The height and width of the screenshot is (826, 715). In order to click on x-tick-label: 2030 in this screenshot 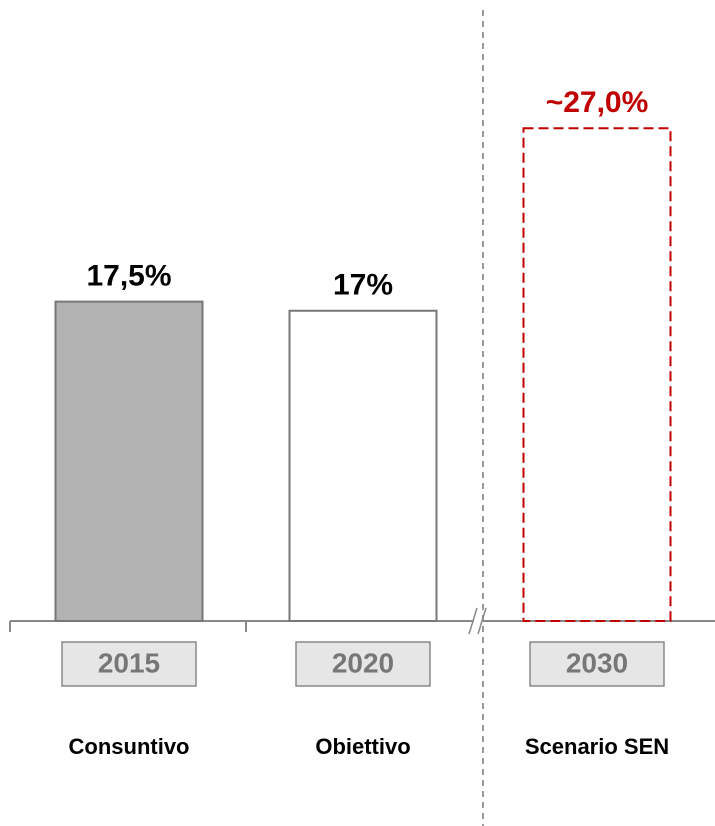, I will do `click(597, 662)`.